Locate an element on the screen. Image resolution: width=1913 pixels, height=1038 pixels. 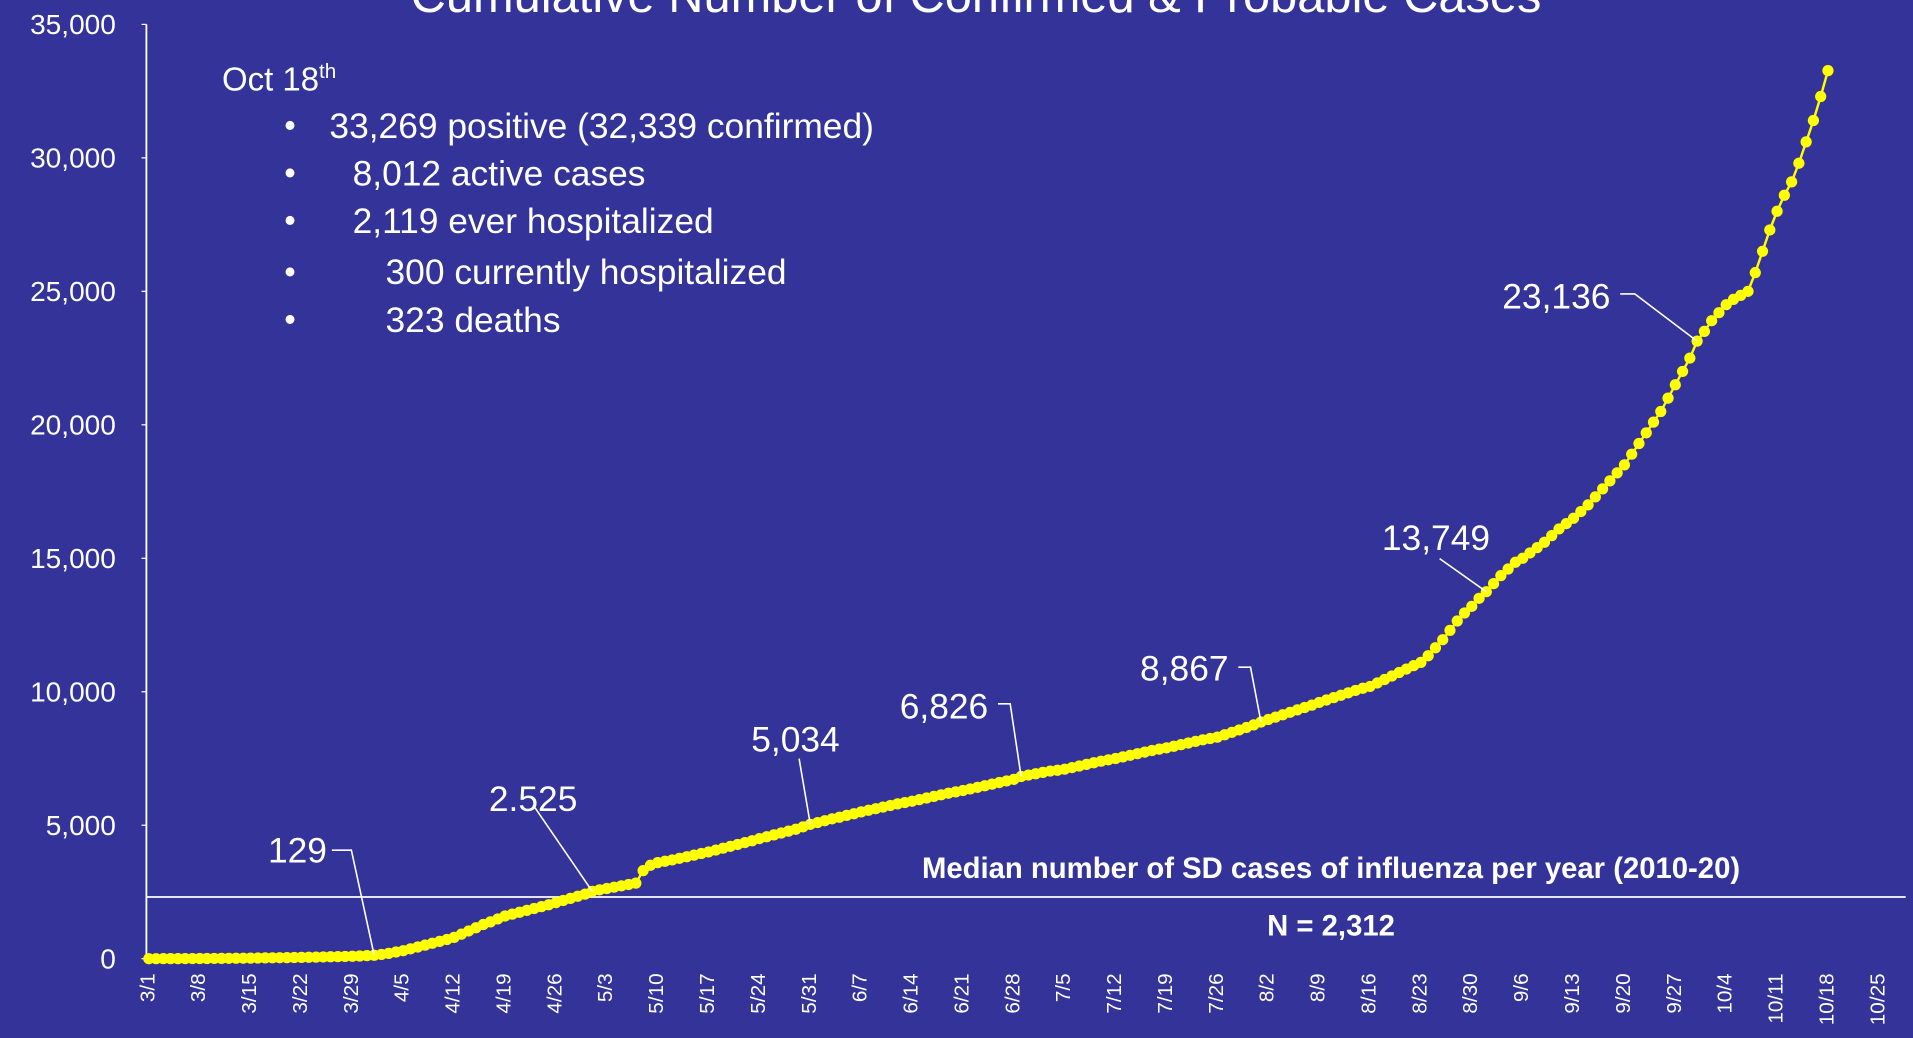
y-tick-label: 10,000 is located at coordinates (73, 692).